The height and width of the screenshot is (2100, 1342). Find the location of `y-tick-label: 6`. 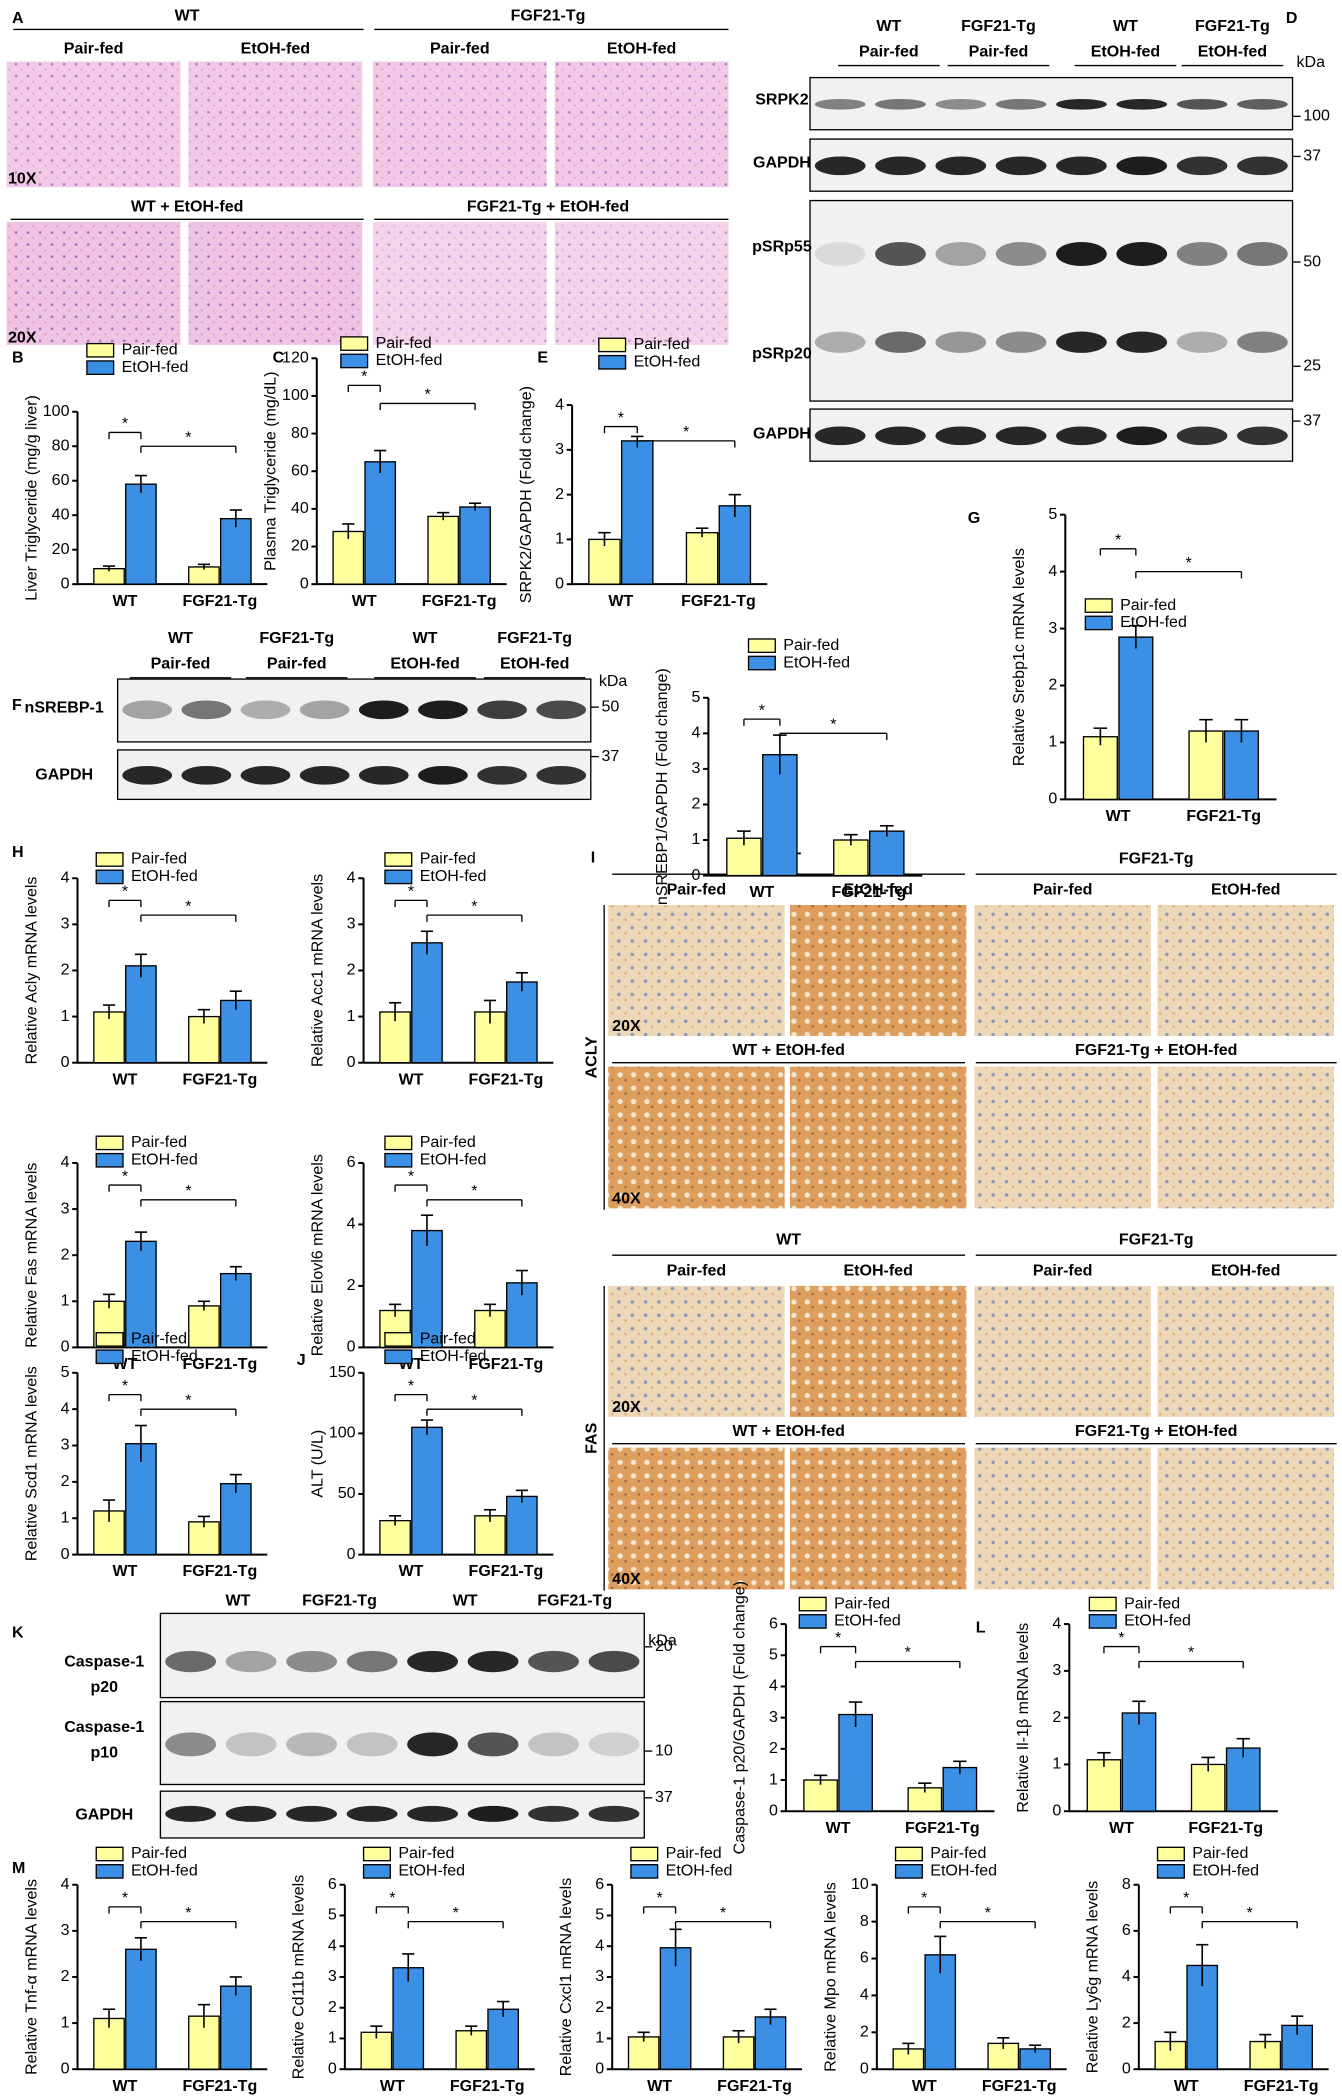

y-tick-label: 6 is located at coordinates (599, 1884).